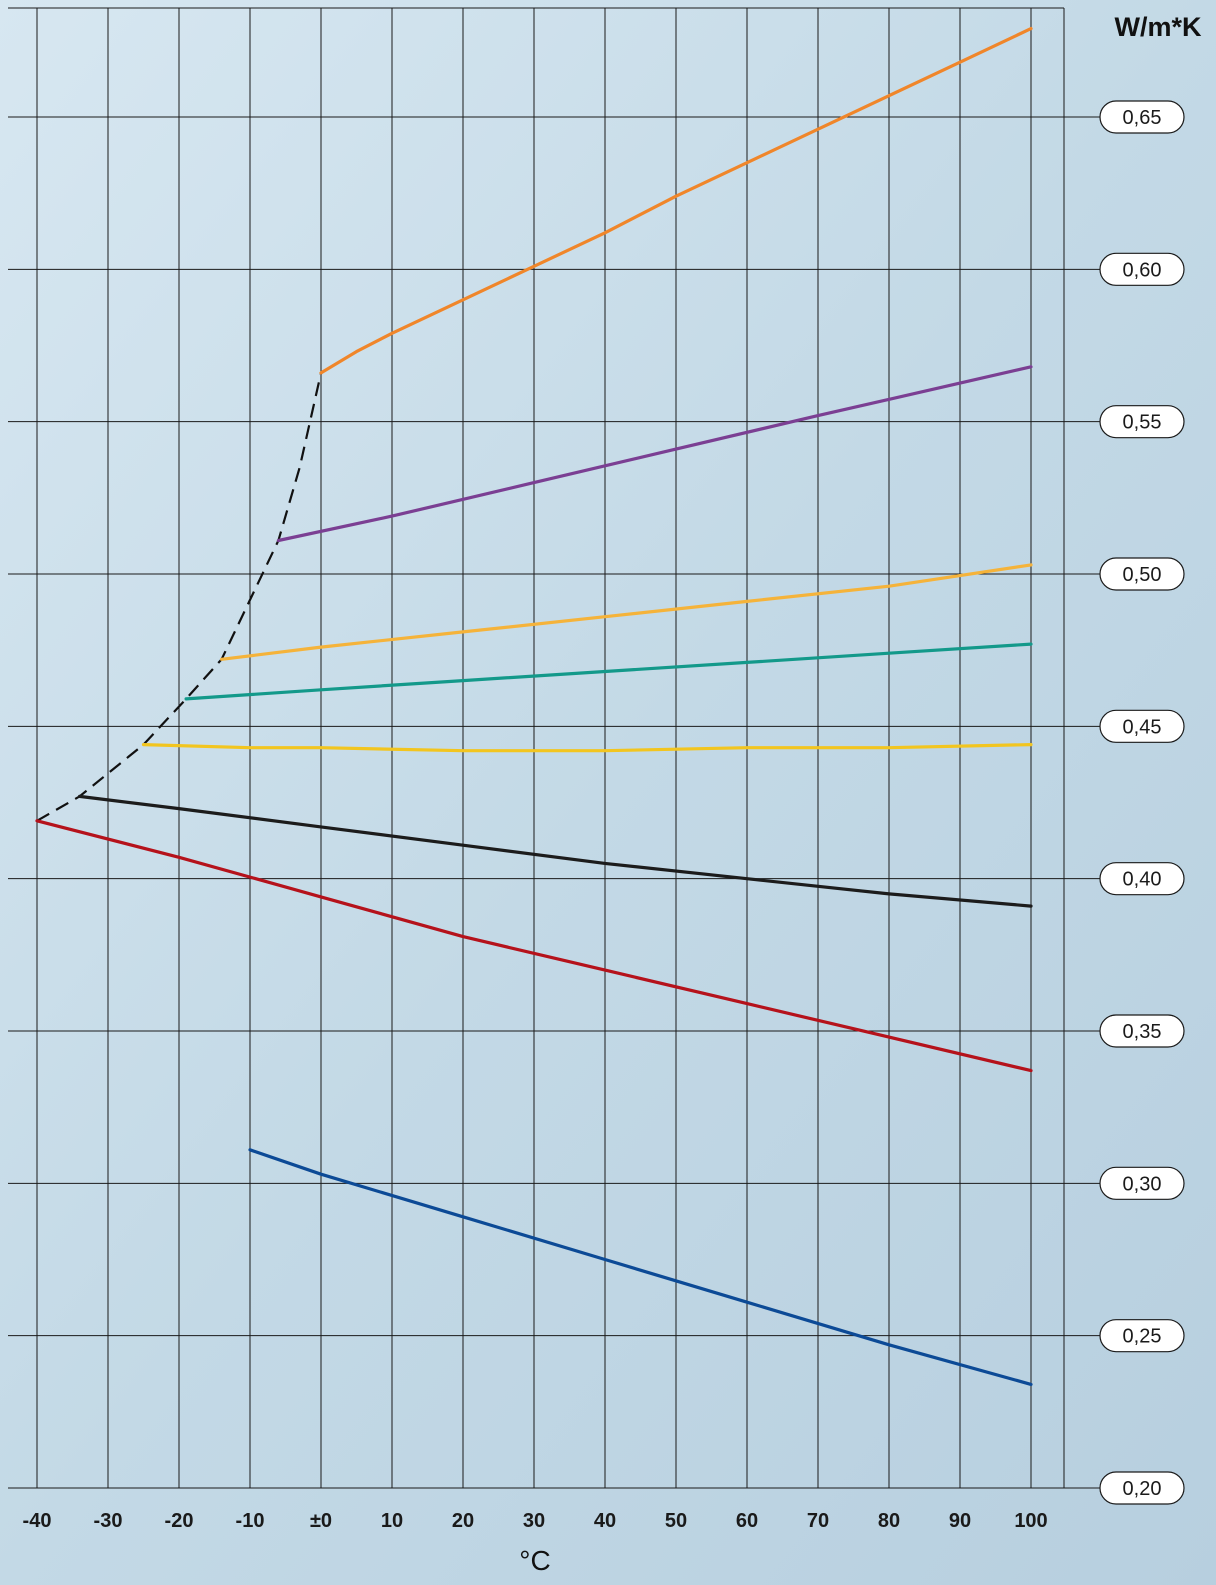 The height and width of the screenshot is (1585, 1216). I want to click on x-tick-label: 40, so click(605, 1521).